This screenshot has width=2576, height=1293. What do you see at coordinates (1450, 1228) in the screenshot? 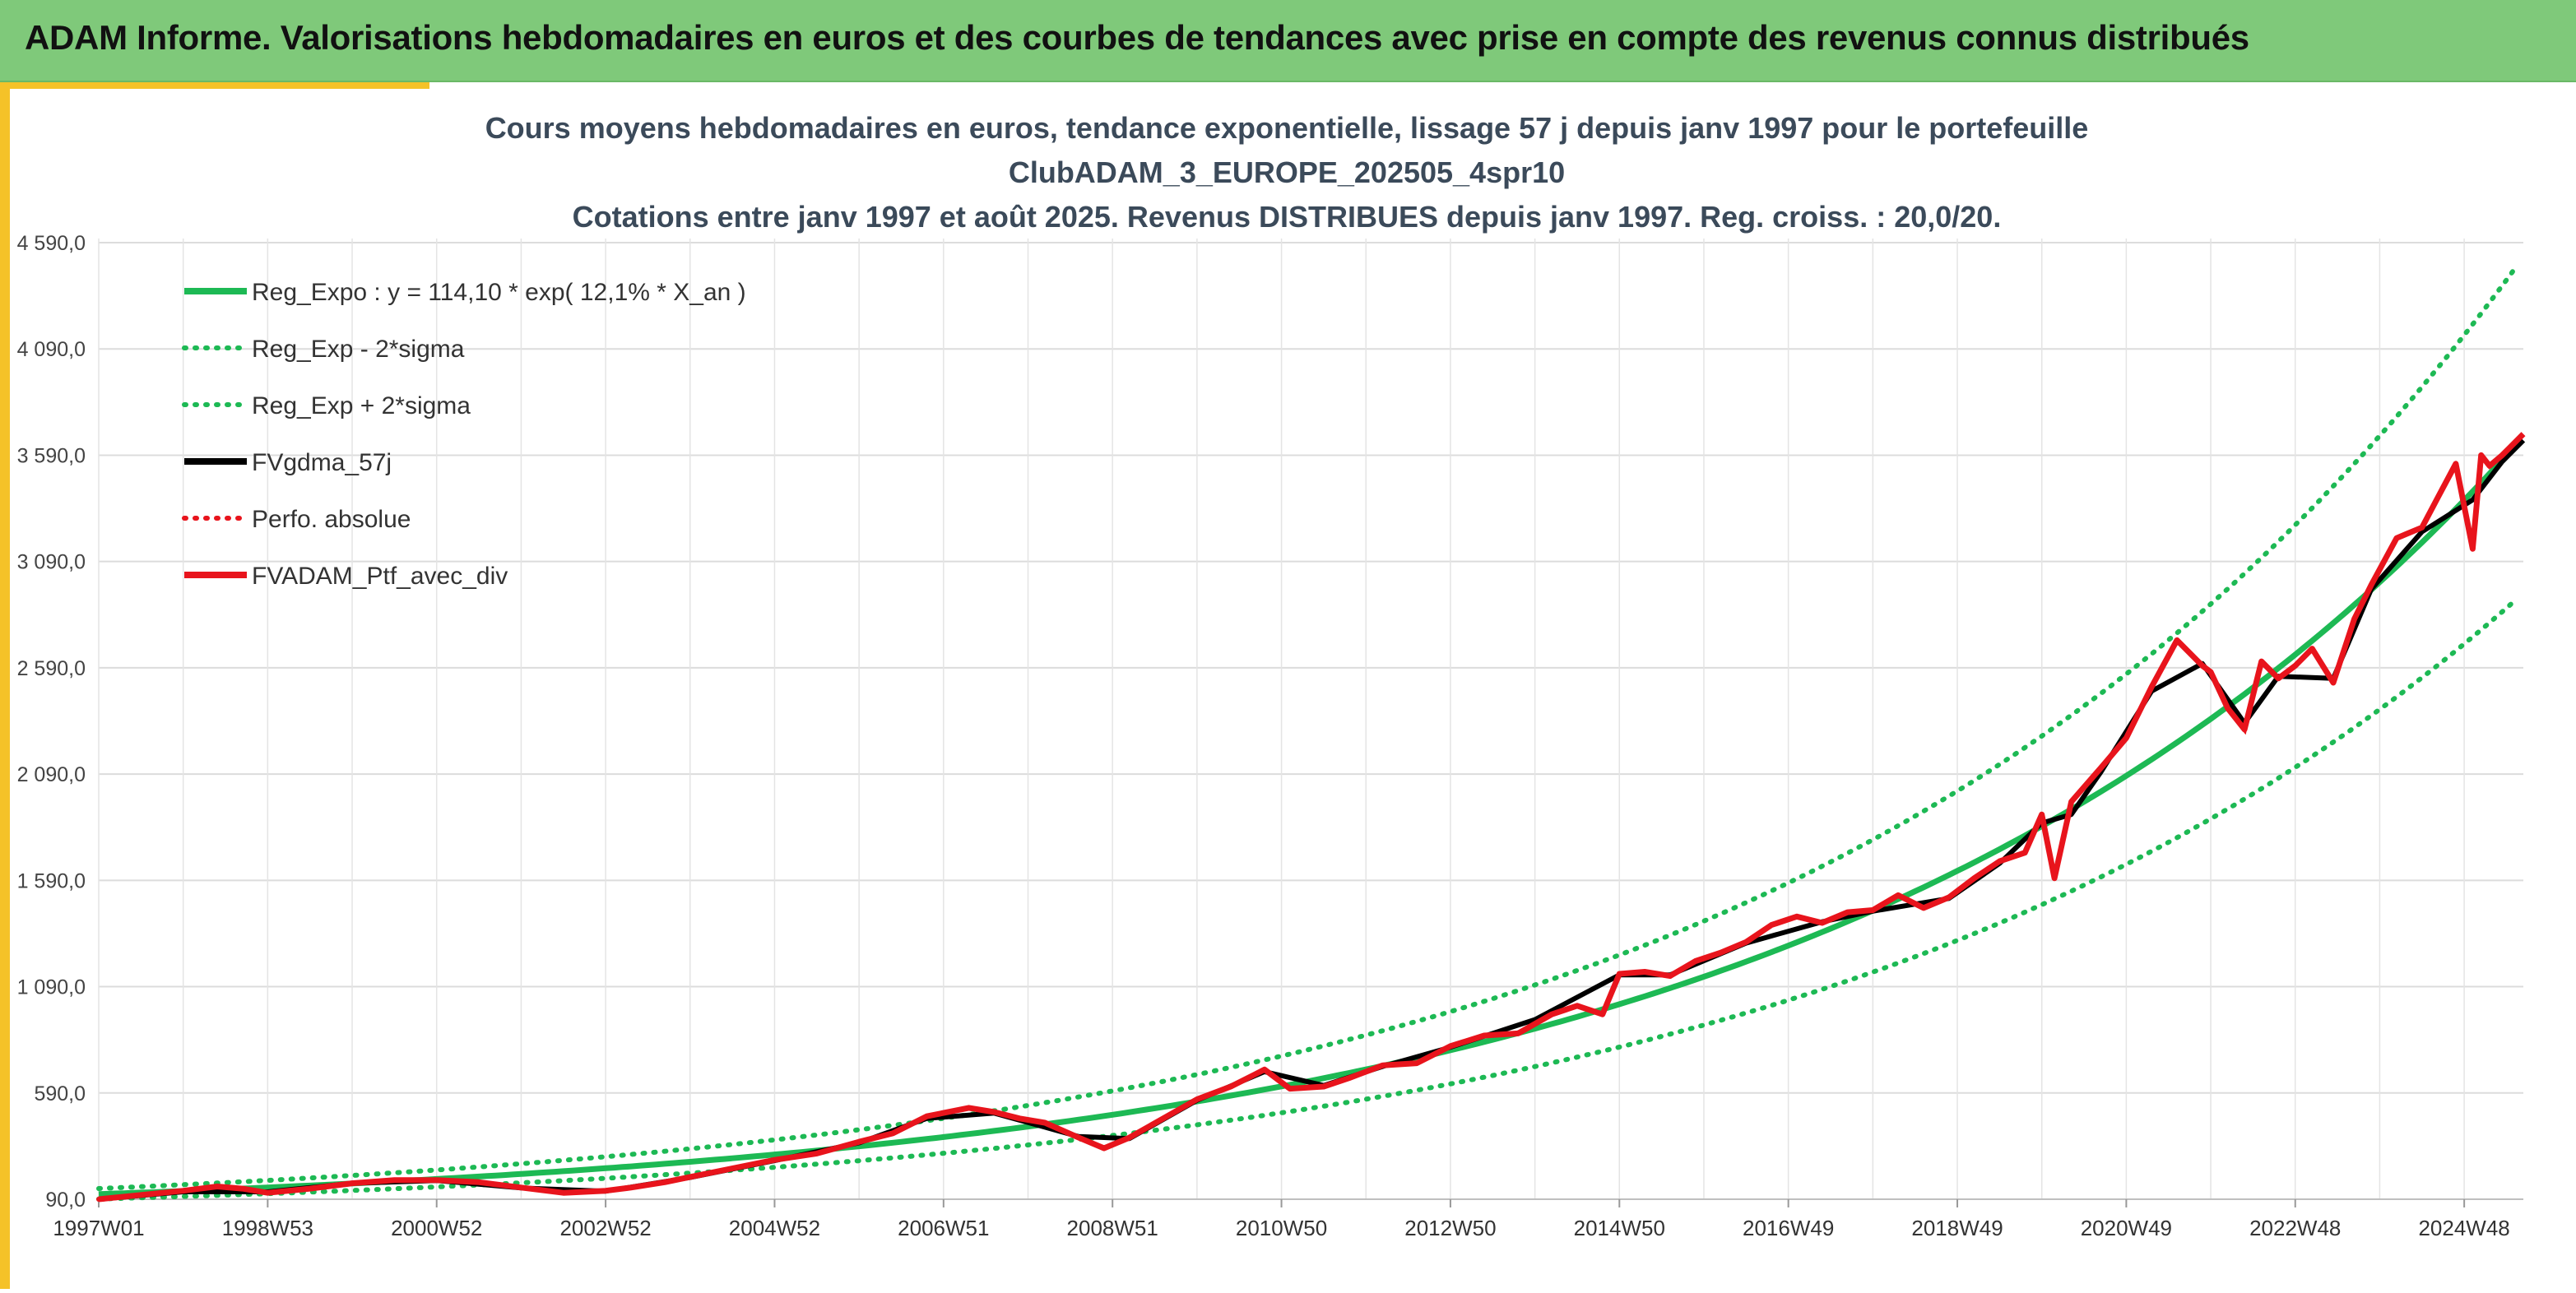
I see `x-tick-label: 2012W50` at bounding box center [1450, 1228].